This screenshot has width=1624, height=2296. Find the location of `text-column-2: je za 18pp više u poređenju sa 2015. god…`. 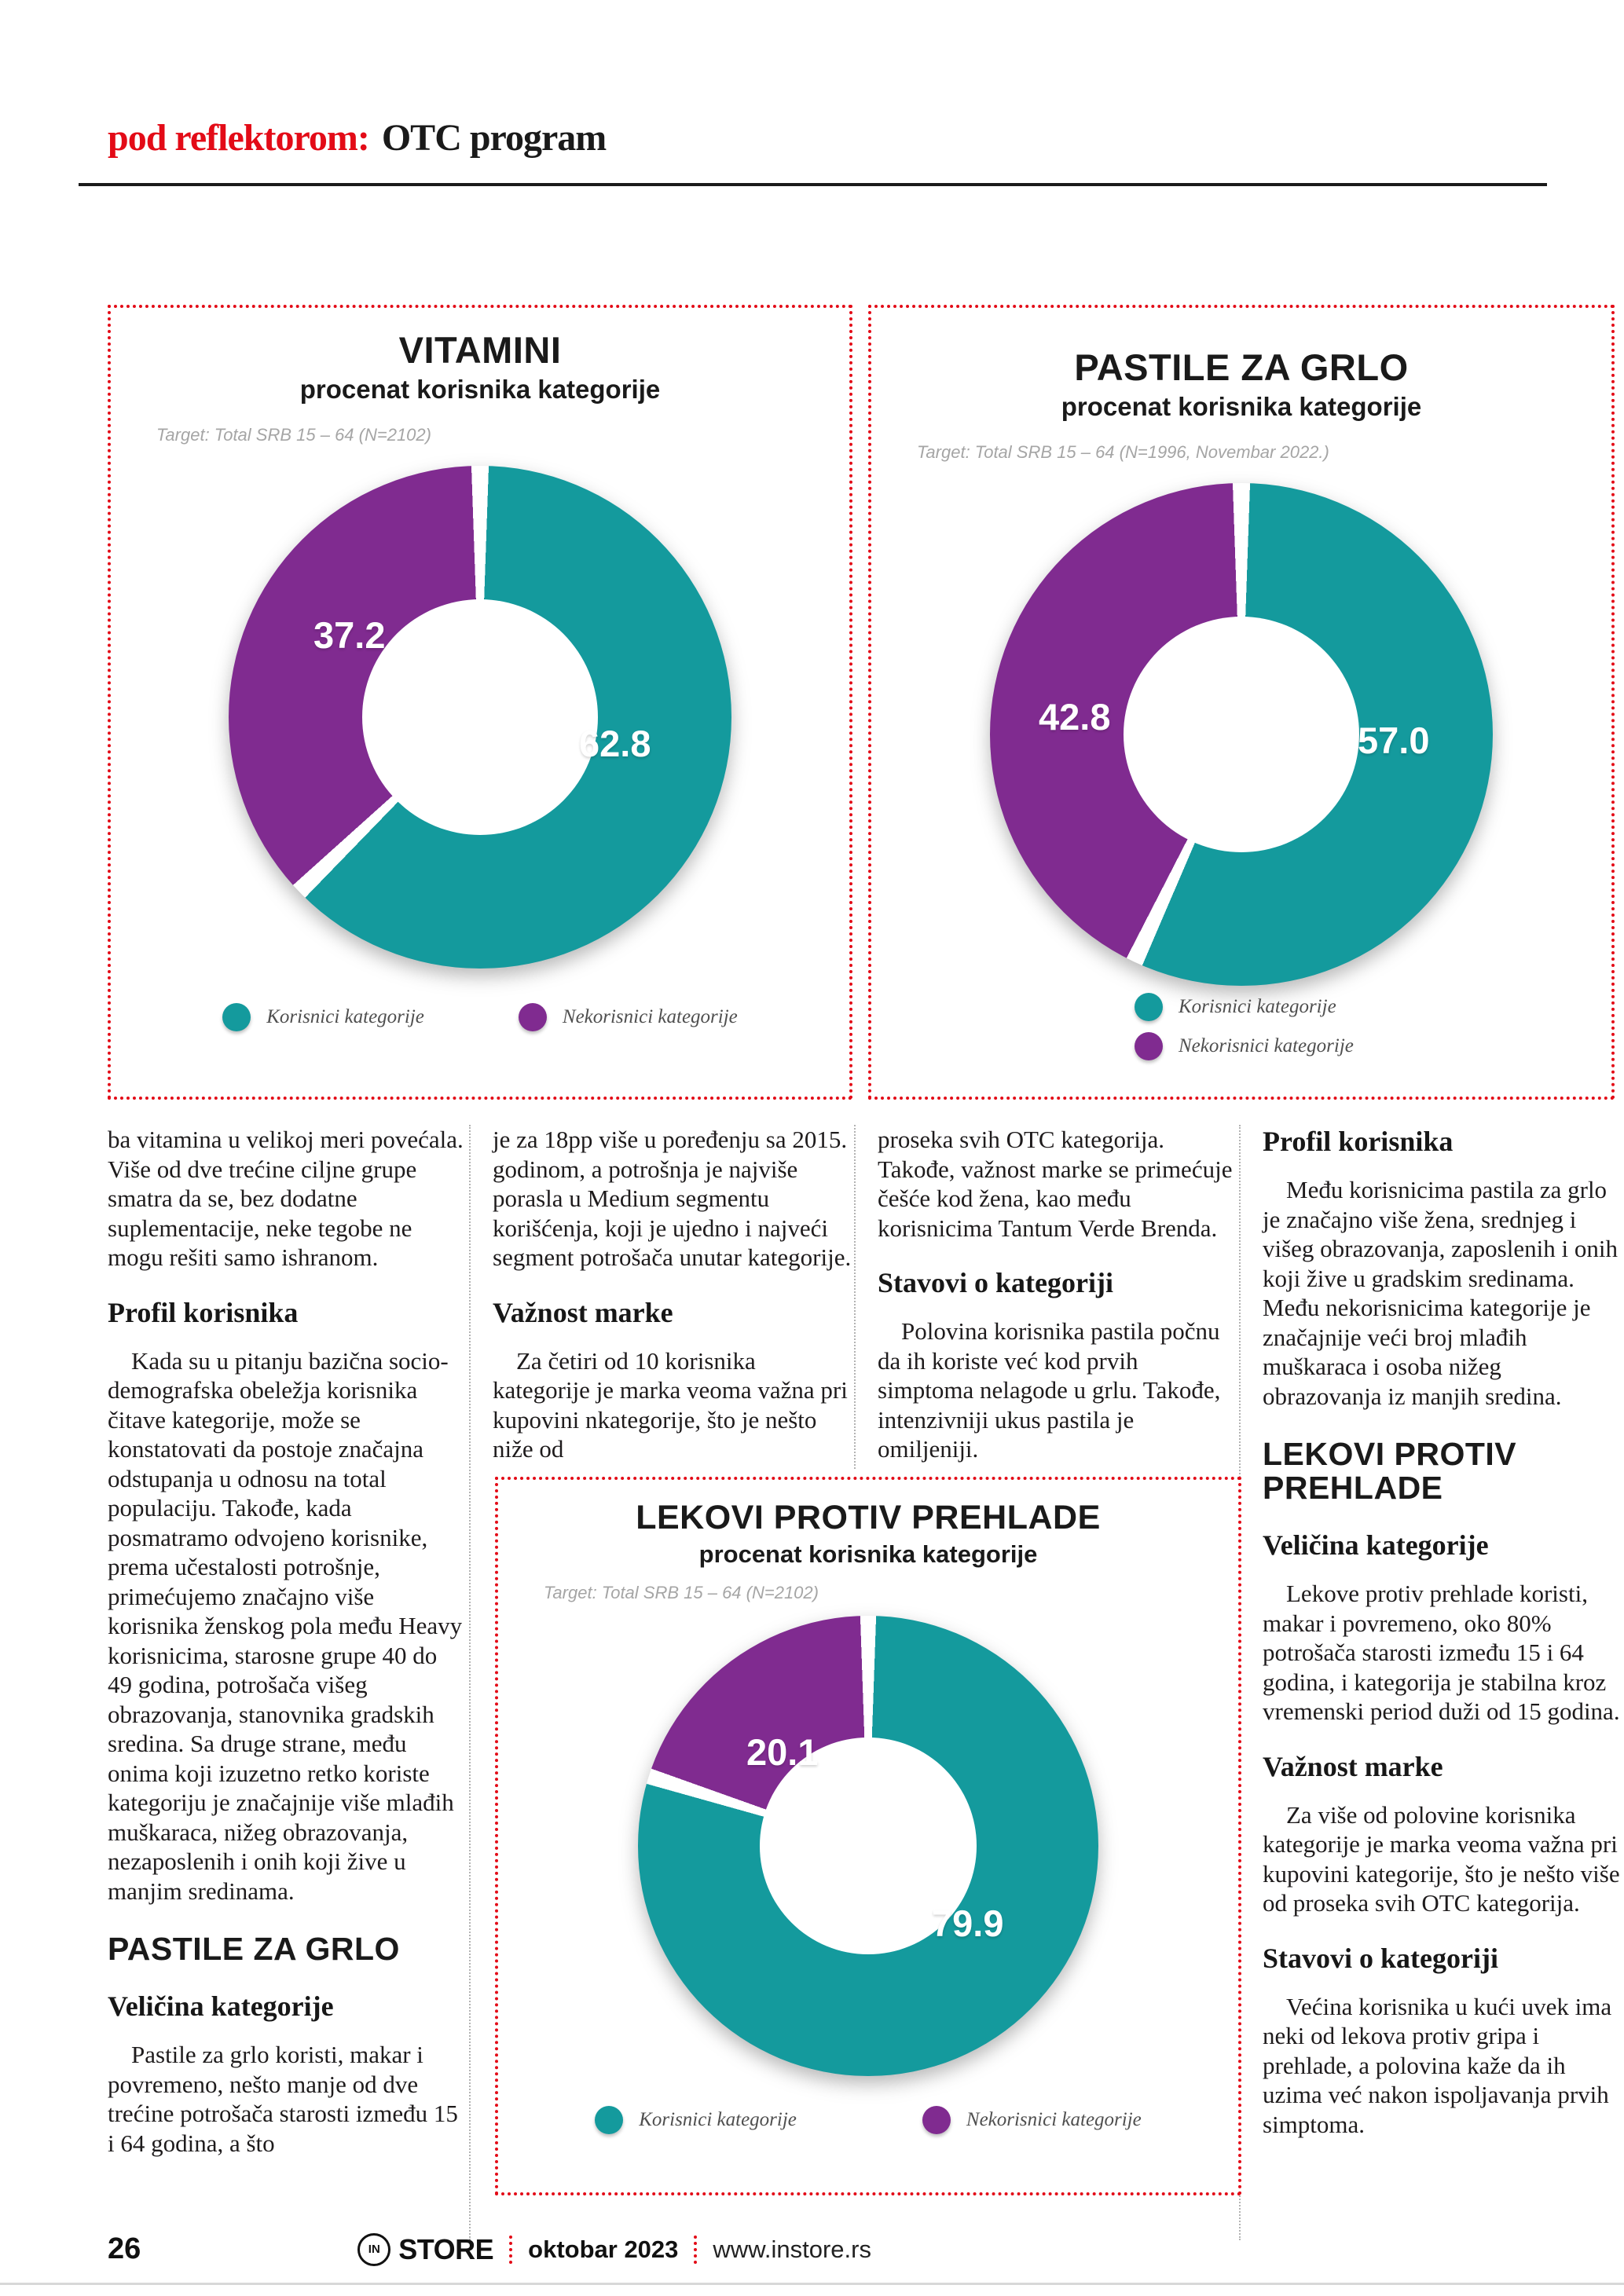

text-column-2: je za 18pp više u poređenju sa 2015. god… is located at coordinates (672, 1297).